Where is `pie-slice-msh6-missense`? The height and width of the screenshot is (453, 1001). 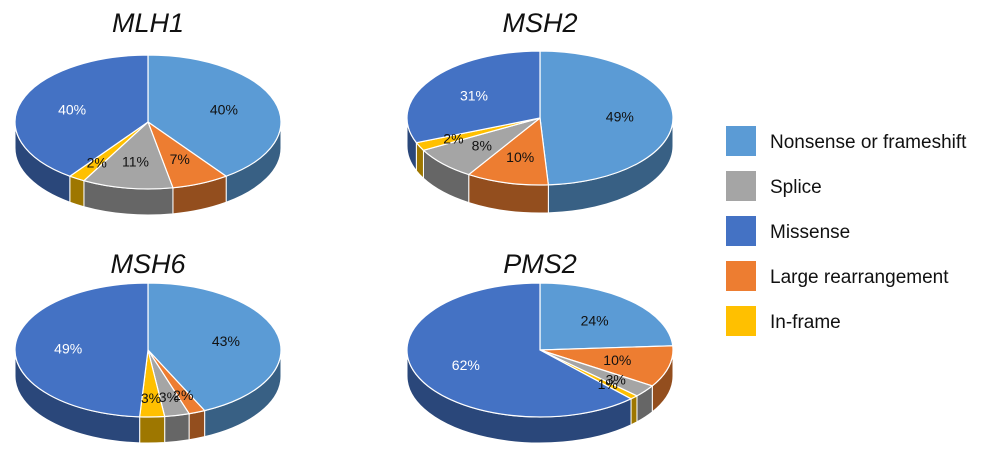 pie-slice-msh6-missense is located at coordinates (81, 350).